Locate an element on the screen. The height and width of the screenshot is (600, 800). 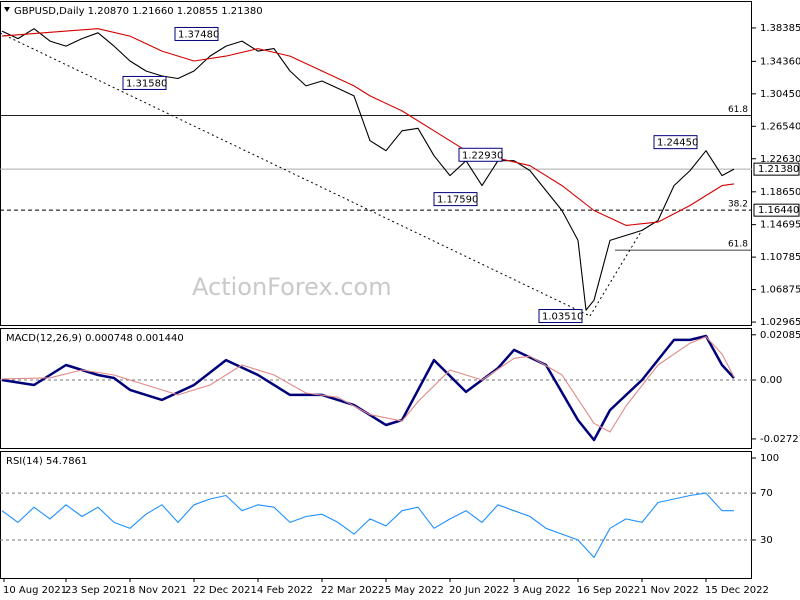
price-marker-label: 1.16440 is located at coordinates (778, 210).